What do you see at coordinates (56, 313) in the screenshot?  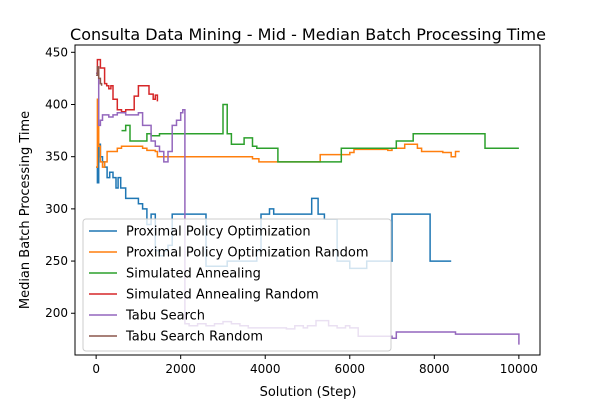 I see `y-tick-label: 200` at bounding box center [56, 313].